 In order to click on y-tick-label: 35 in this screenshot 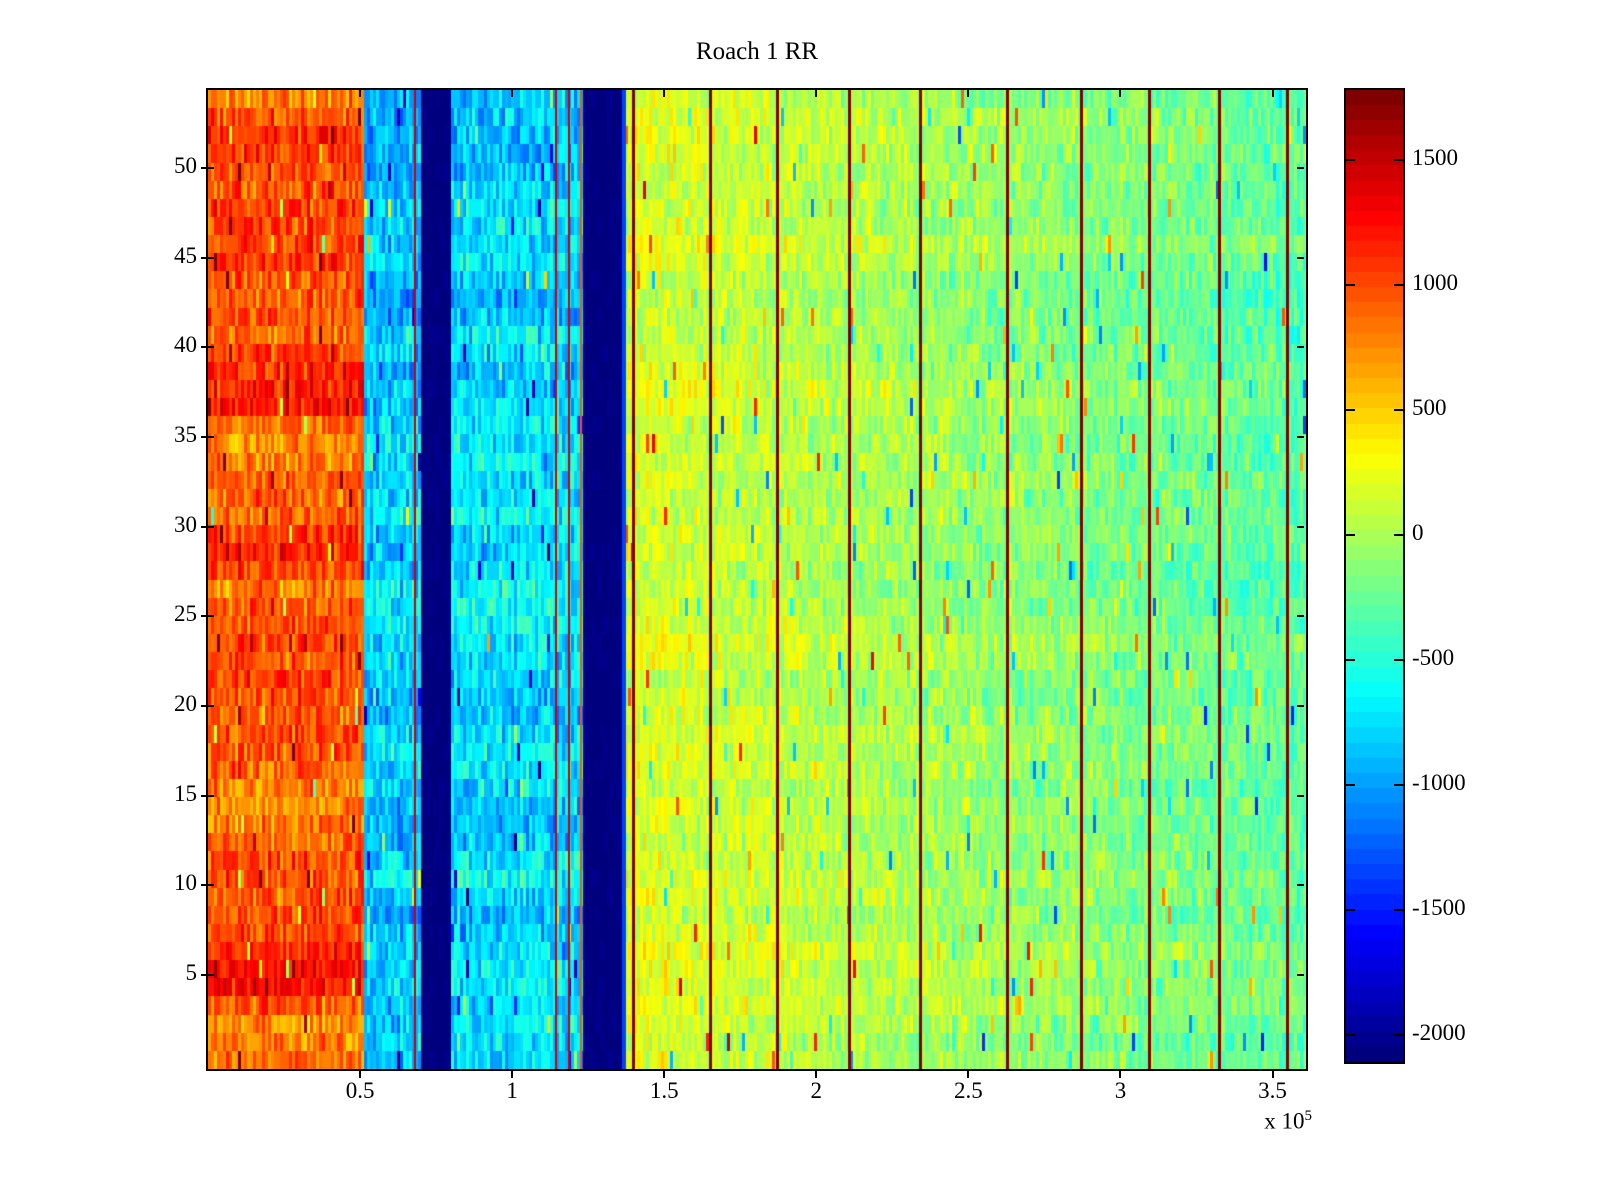, I will do `click(185, 435)`.